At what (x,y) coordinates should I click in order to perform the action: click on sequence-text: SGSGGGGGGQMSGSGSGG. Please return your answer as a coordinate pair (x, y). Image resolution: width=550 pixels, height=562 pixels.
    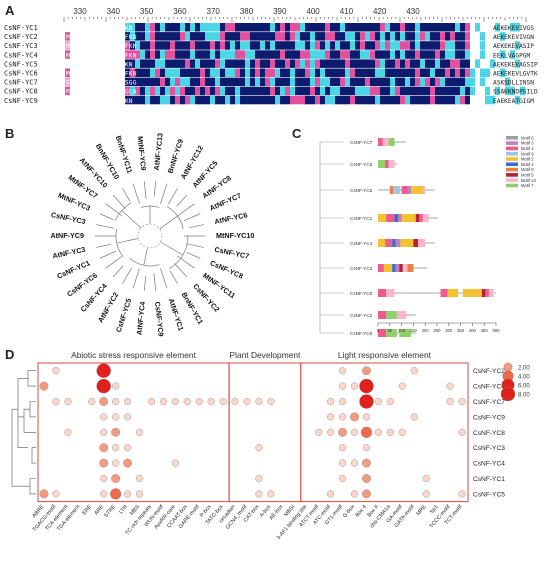
    Looking at the image, I should click on (101, 83).